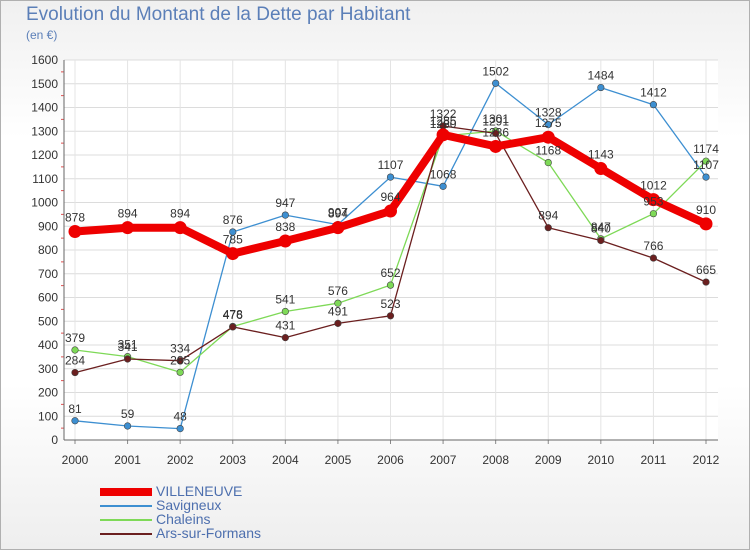 The image size is (750, 550). I want to click on data-label: 1236, so click(495, 132).